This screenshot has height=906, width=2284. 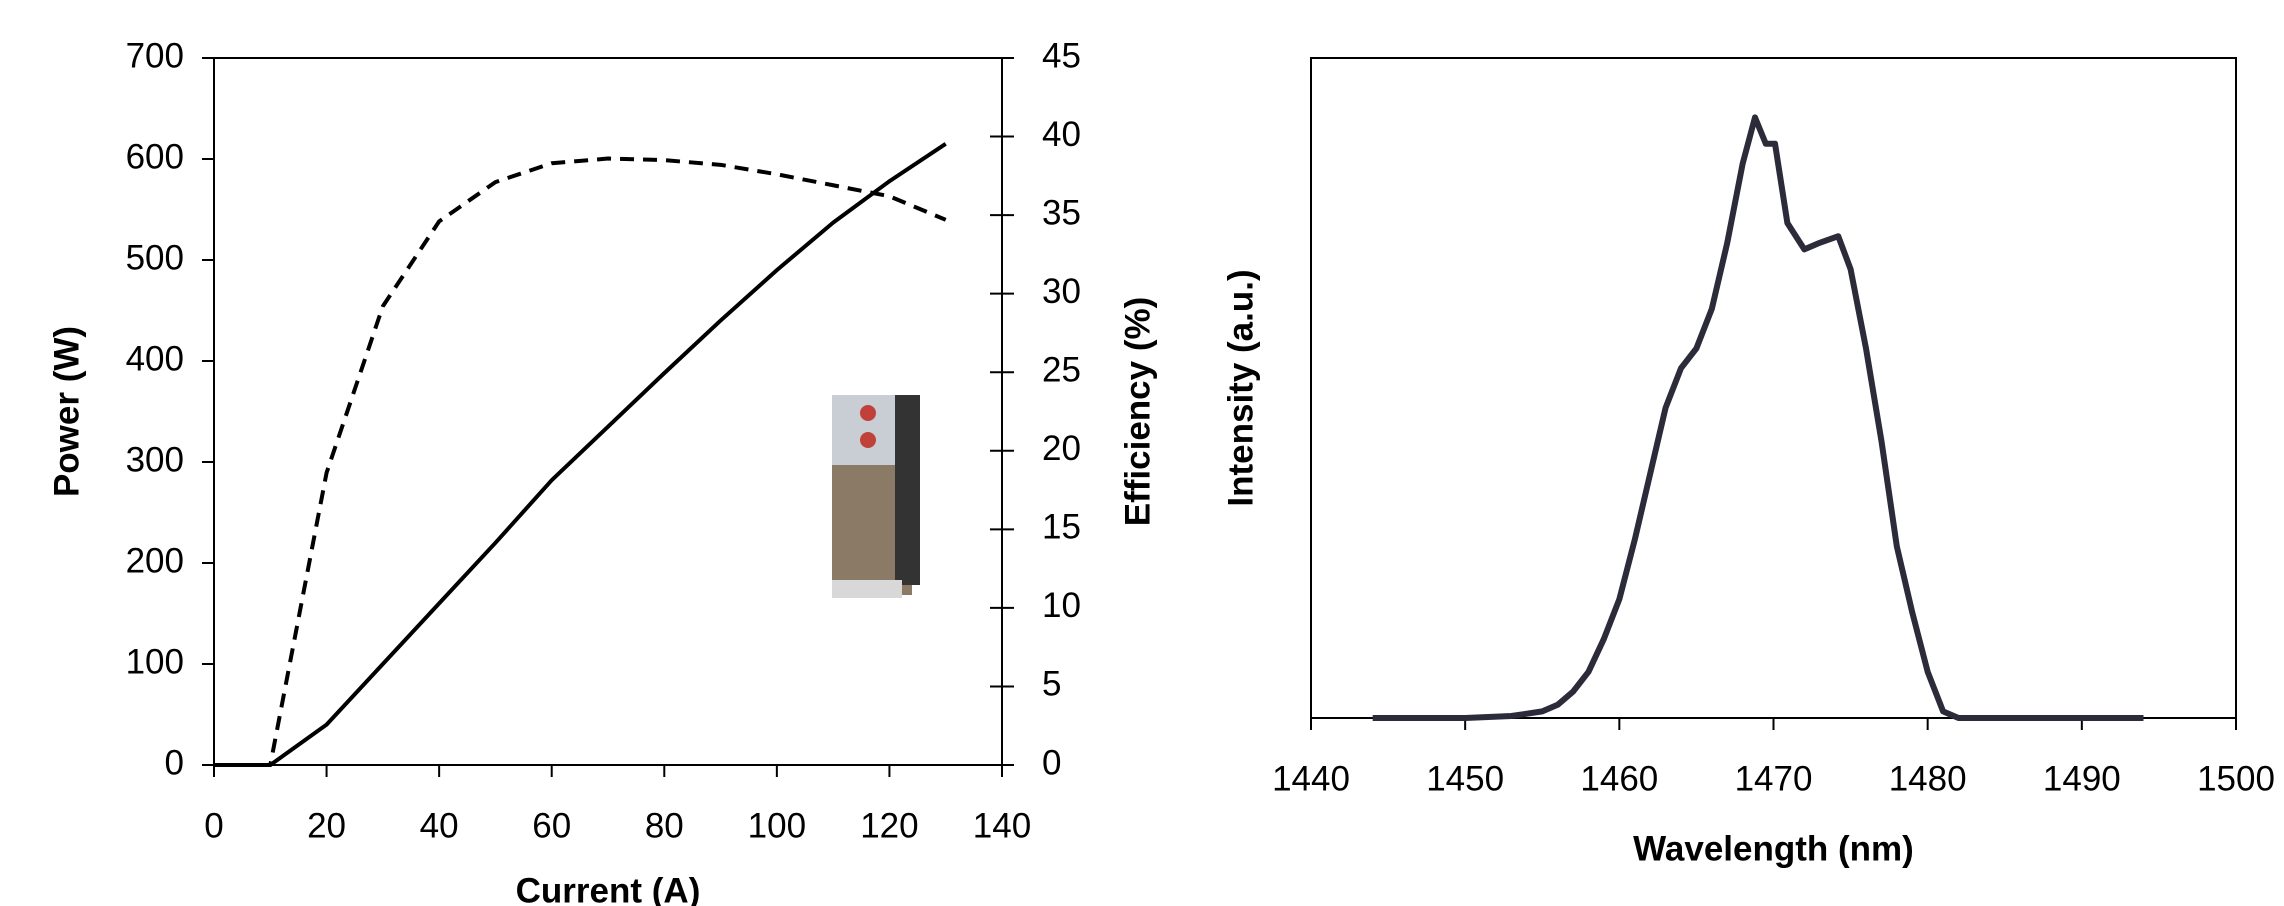 What do you see at coordinates (213, 825) in the screenshot?
I see `x-tick-label: 0` at bounding box center [213, 825].